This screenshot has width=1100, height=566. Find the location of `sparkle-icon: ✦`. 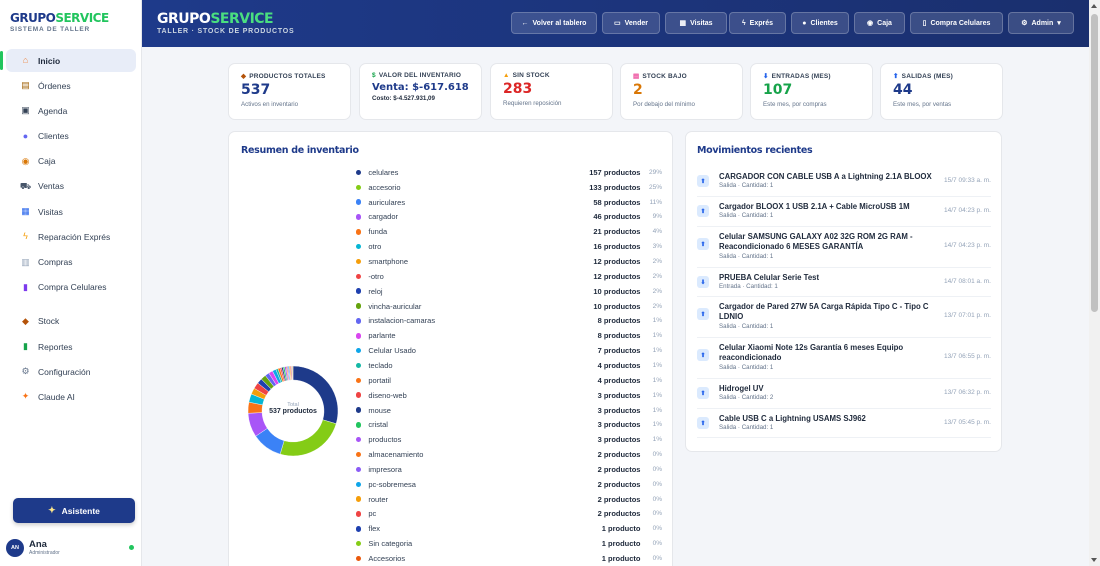

sparkle-icon: ✦ is located at coordinates (52, 510).